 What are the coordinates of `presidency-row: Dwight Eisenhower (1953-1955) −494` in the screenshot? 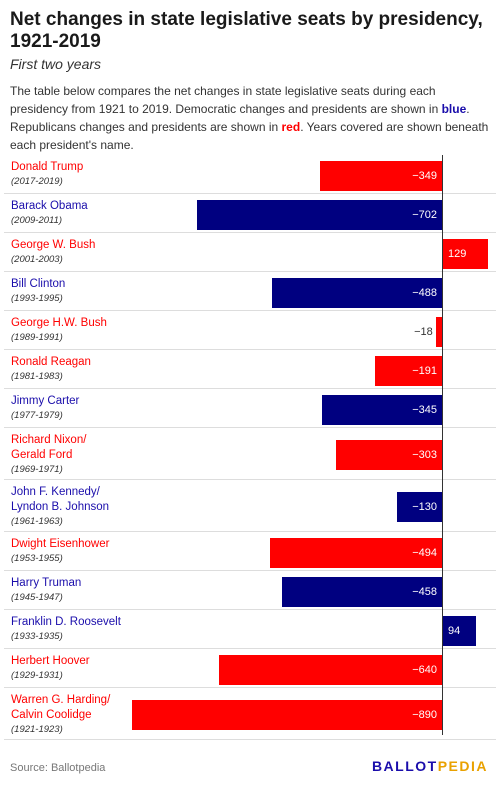 It's located at (250, 551).